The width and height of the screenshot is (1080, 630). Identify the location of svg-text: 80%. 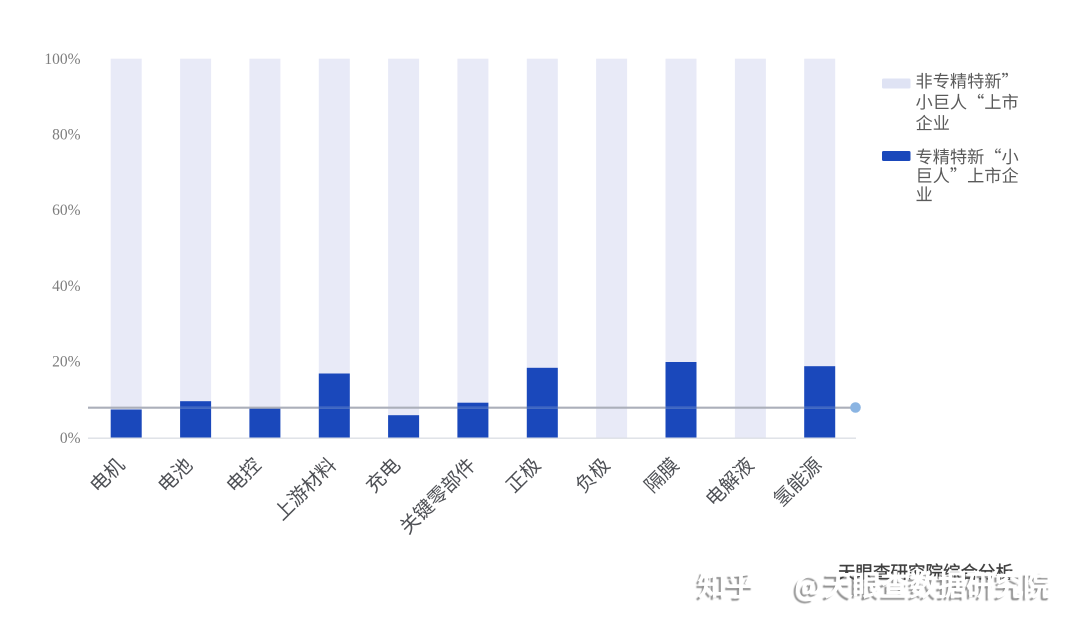
(66, 135).